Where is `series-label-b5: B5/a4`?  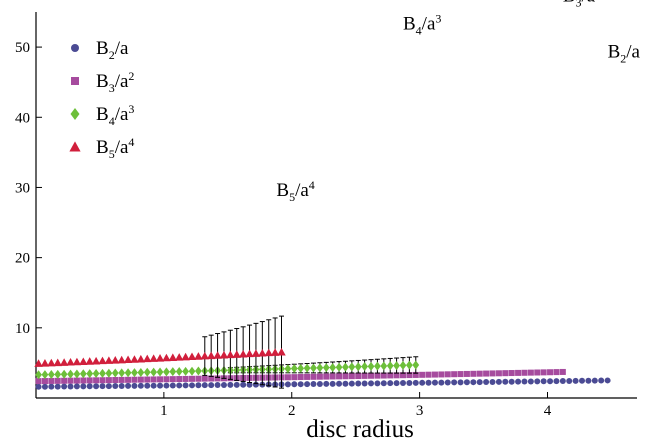 series-label-b5: B5/a4 is located at coordinates (295, 191).